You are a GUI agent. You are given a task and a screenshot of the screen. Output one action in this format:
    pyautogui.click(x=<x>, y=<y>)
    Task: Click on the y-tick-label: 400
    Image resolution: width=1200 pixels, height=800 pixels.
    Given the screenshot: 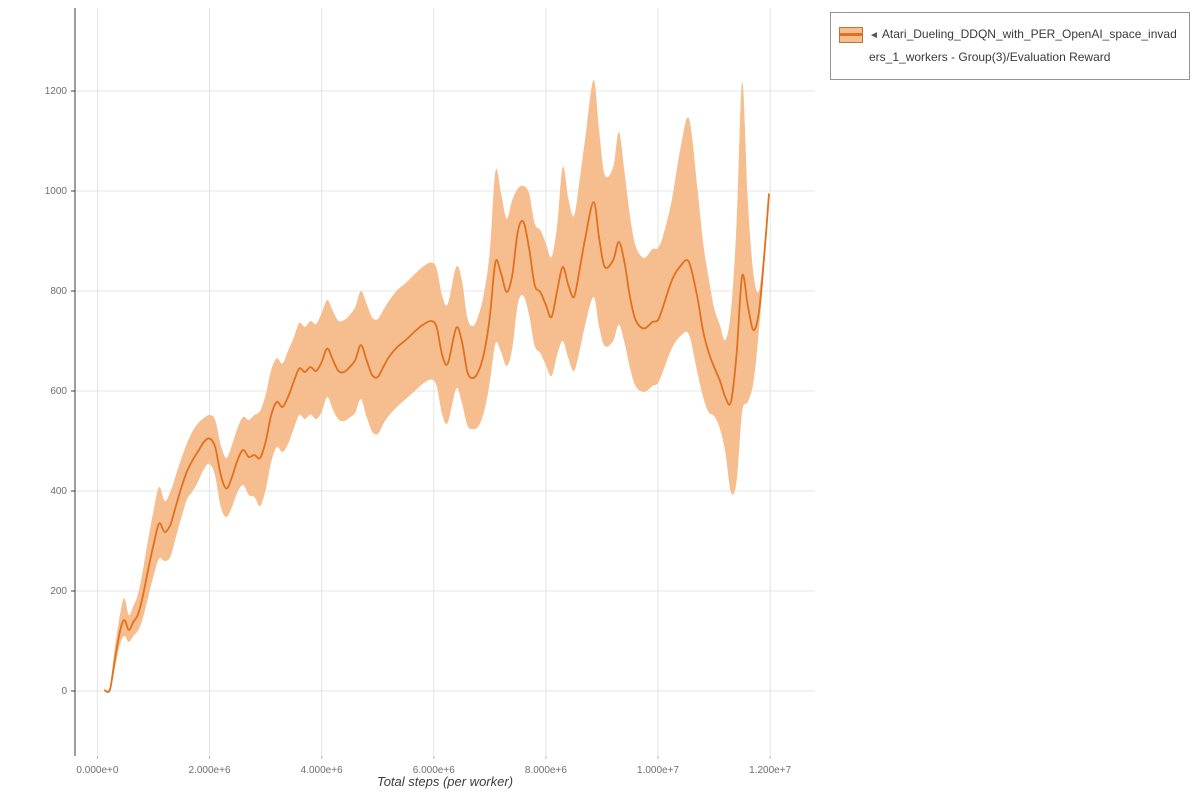 What is the action you would take?
    pyautogui.click(x=58, y=491)
    